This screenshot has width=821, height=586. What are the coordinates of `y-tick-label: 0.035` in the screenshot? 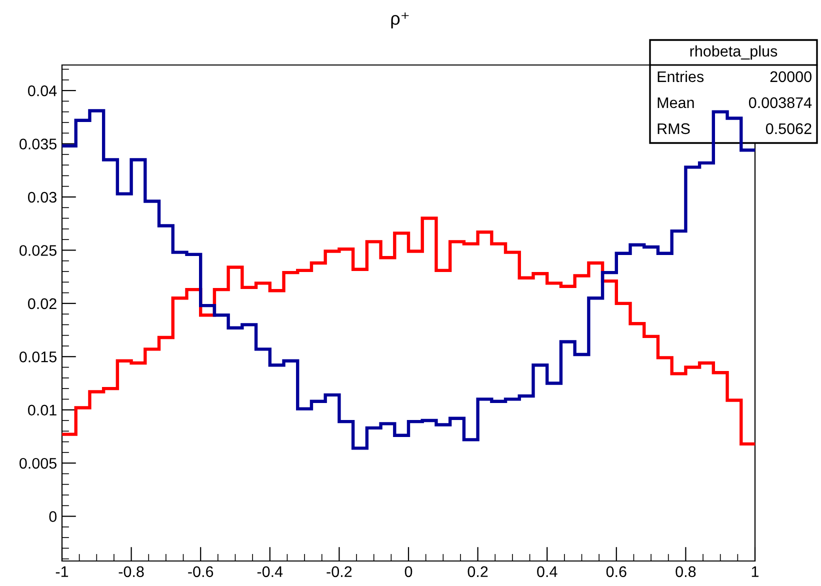 It's located at (38, 144).